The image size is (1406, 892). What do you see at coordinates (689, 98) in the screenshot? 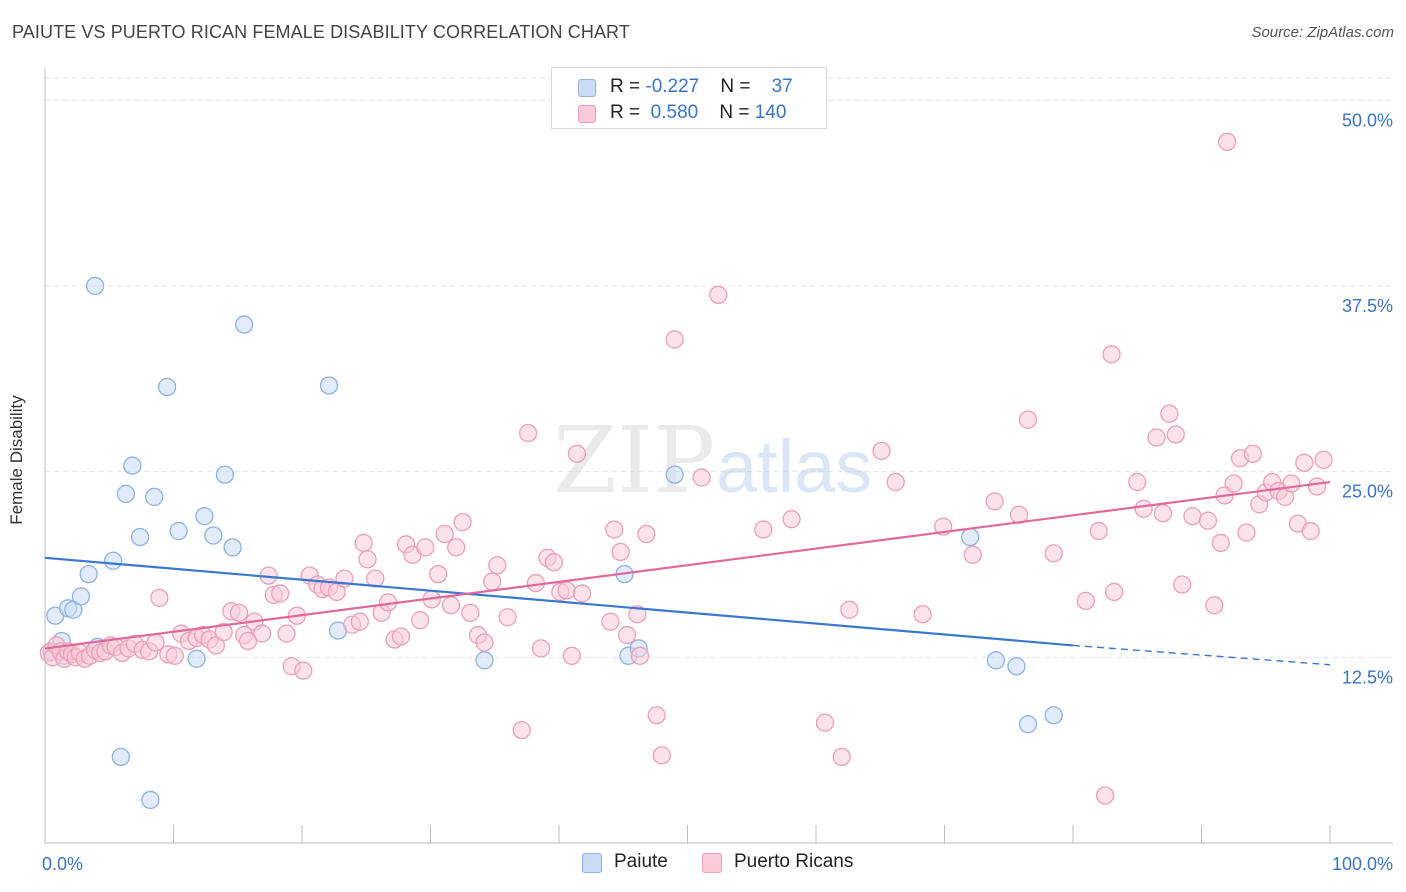
I see `correlation-legend: R = -0.227 N = 37 R = 0.580 N = 140` at bounding box center [689, 98].